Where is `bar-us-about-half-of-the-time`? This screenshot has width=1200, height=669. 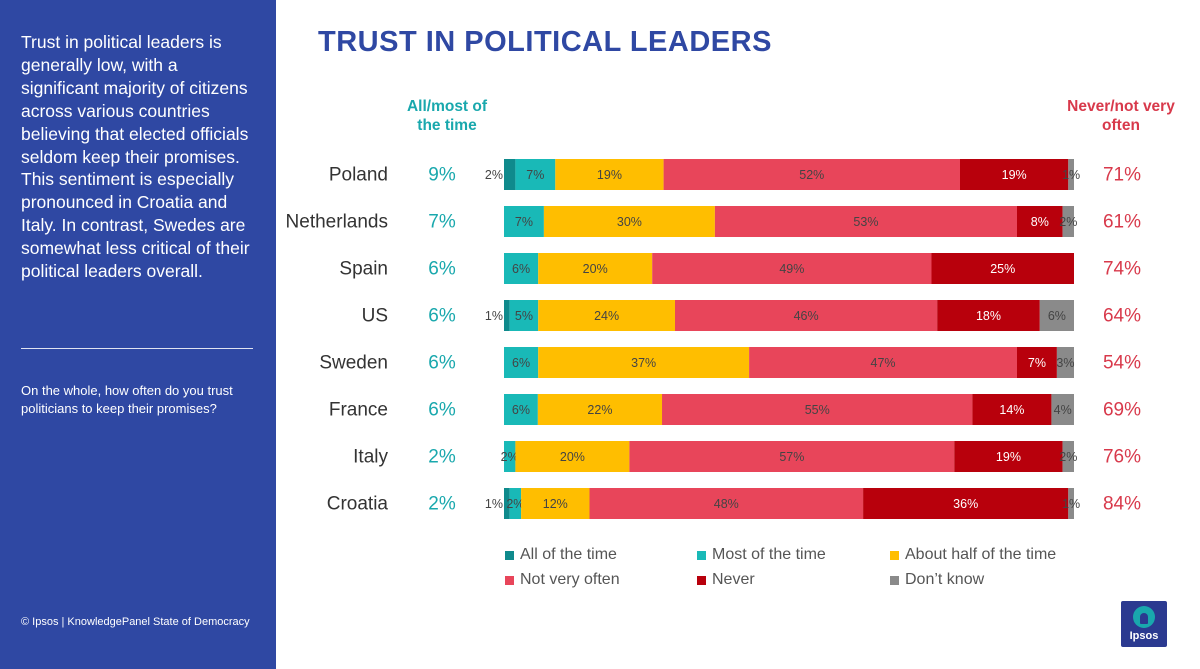 bar-us-about-half-of-the-time is located at coordinates (606, 315).